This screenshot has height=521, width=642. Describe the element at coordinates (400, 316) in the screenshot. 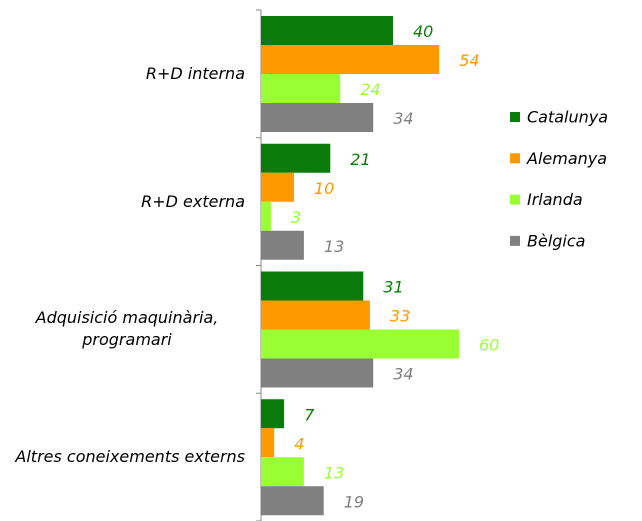

I see `data-label: 33` at that location.